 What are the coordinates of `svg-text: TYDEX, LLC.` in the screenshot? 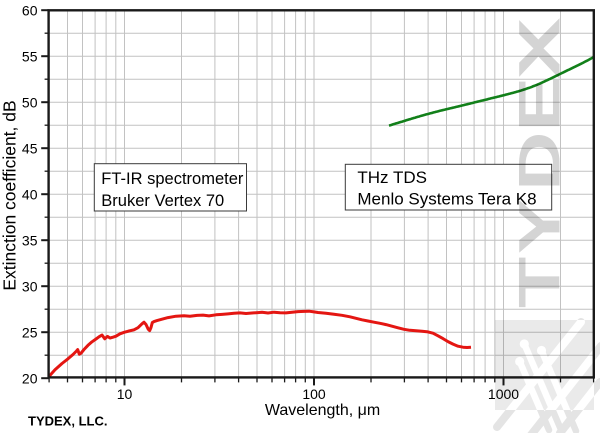 It's located at (67, 421).